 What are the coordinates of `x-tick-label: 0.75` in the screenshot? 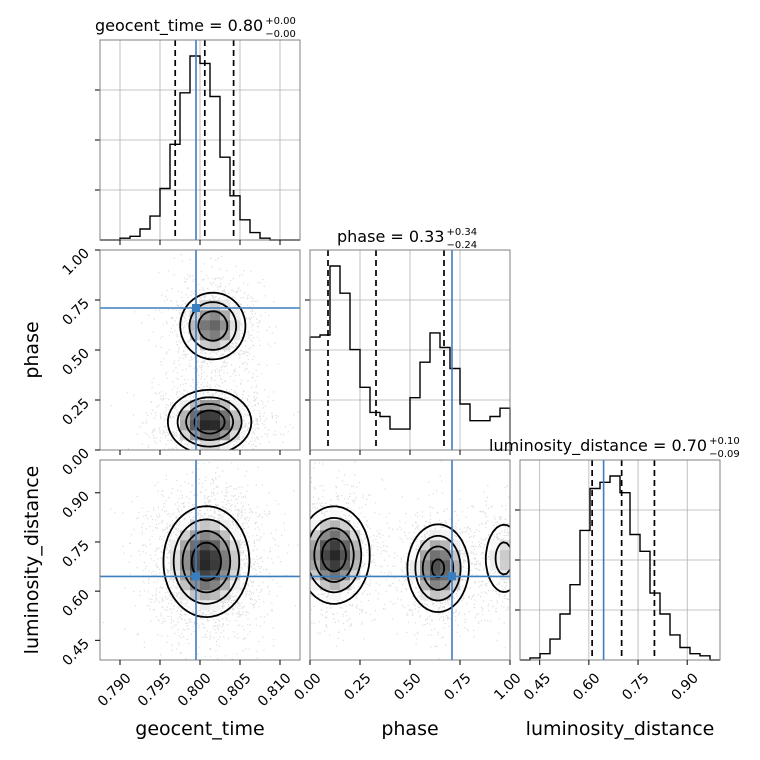 It's located at (457, 686).